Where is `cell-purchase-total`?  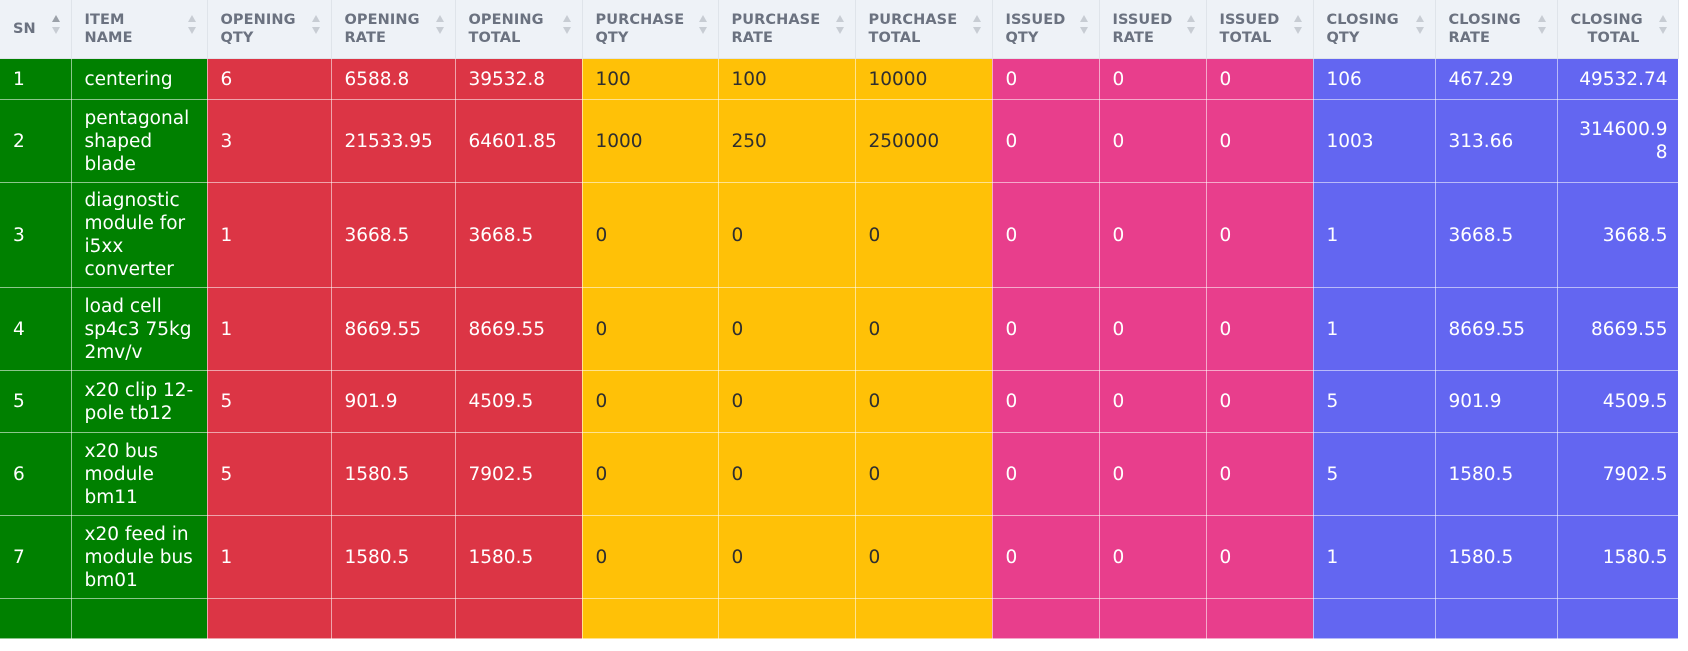
cell-purchase-total is located at coordinates (924, 618).